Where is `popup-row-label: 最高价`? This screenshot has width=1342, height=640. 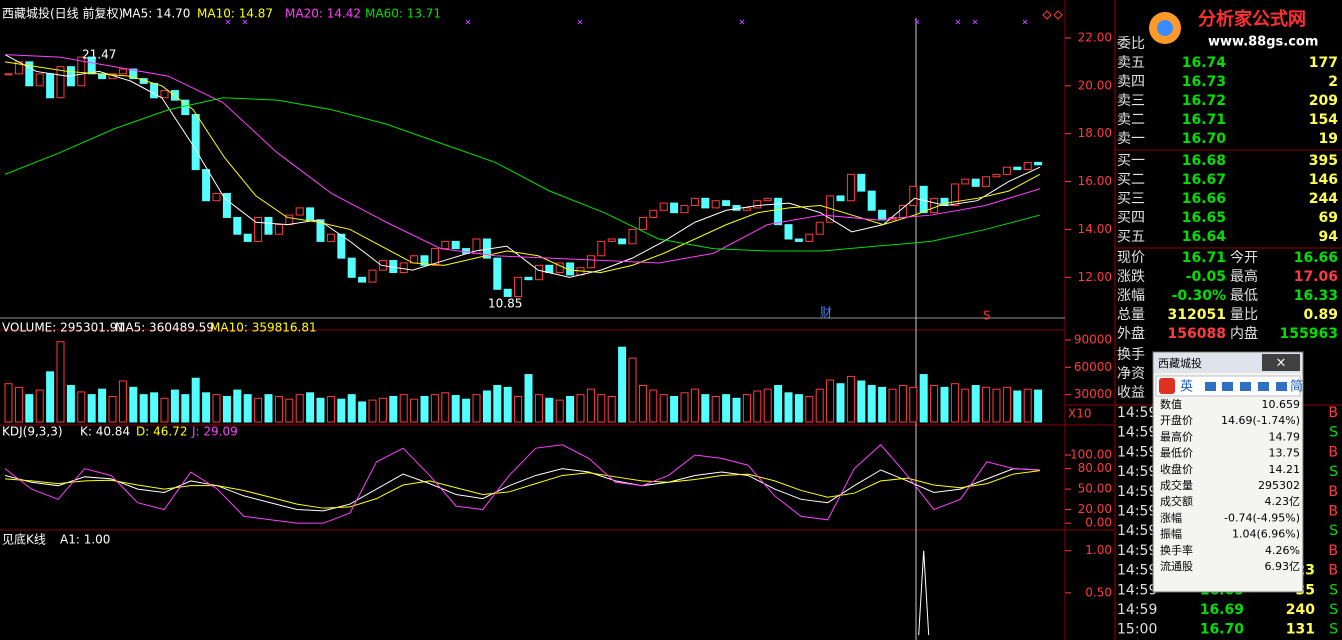 popup-row-label: 最高价 is located at coordinates (1176, 436).